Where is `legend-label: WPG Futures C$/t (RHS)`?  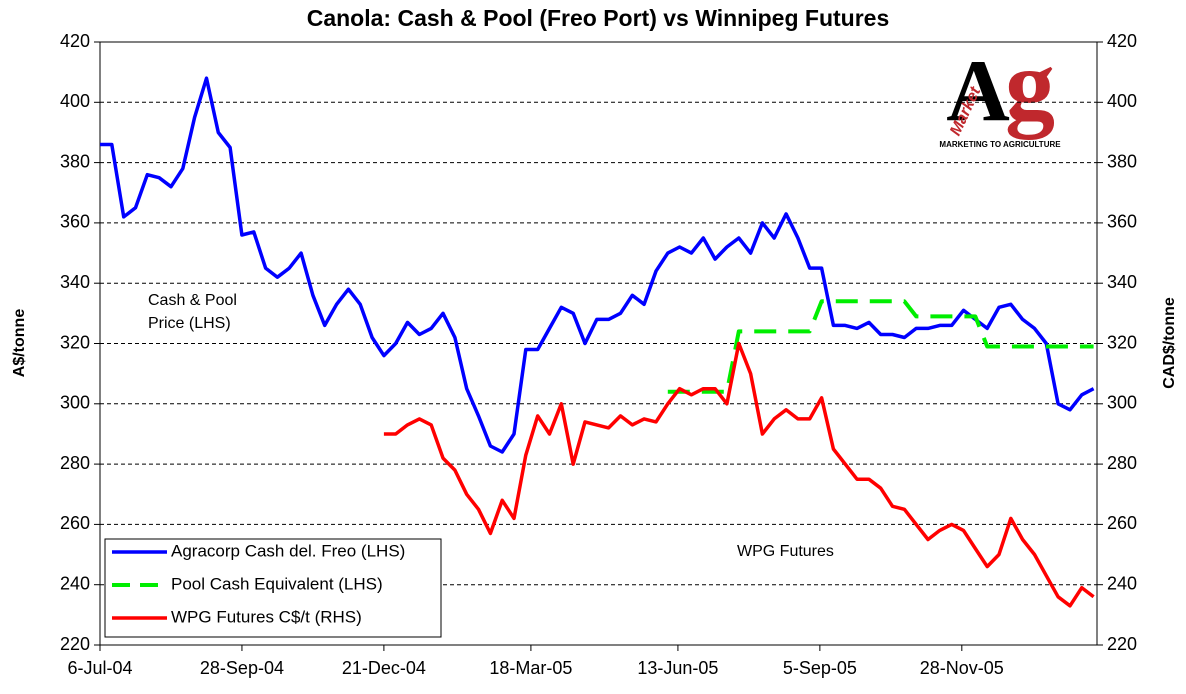 legend-label: WPG Futures C$/t (RHS) is located at coordinates (266, 616).